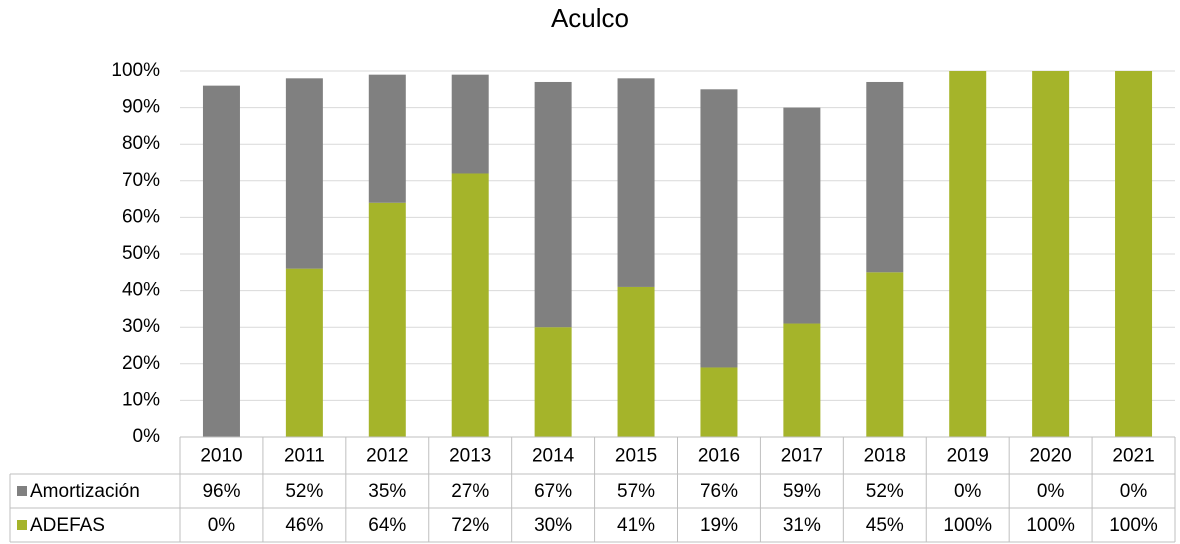 The height and width of the screenshot is (544, 1180). Describe the element at coordinates (141, 180) in the screenshot. I see `y-tick-label: 70%` at that location.